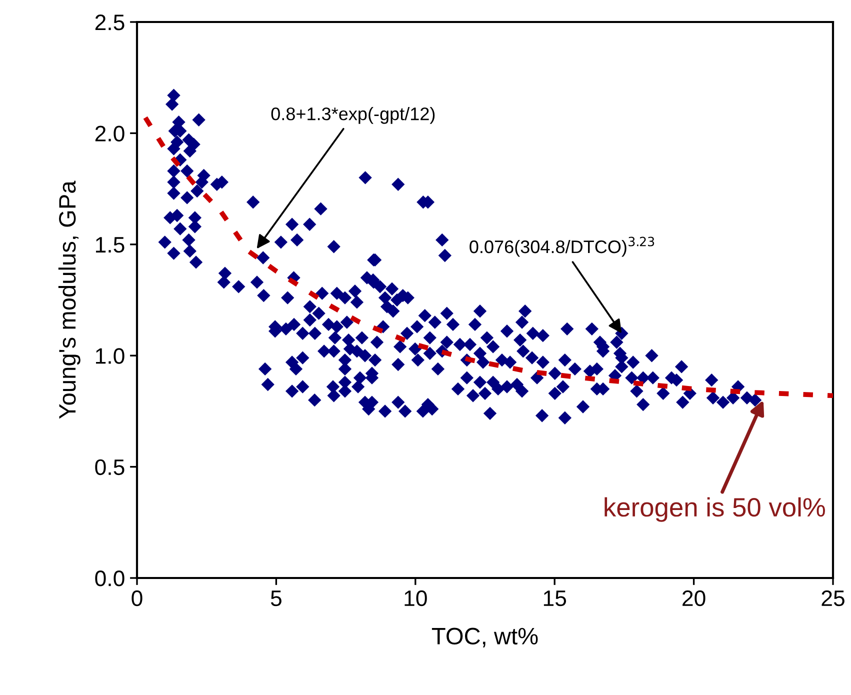 This screenshot has width=851, height=695. I want to click on x-tick-label: 20, so click(694, 598).